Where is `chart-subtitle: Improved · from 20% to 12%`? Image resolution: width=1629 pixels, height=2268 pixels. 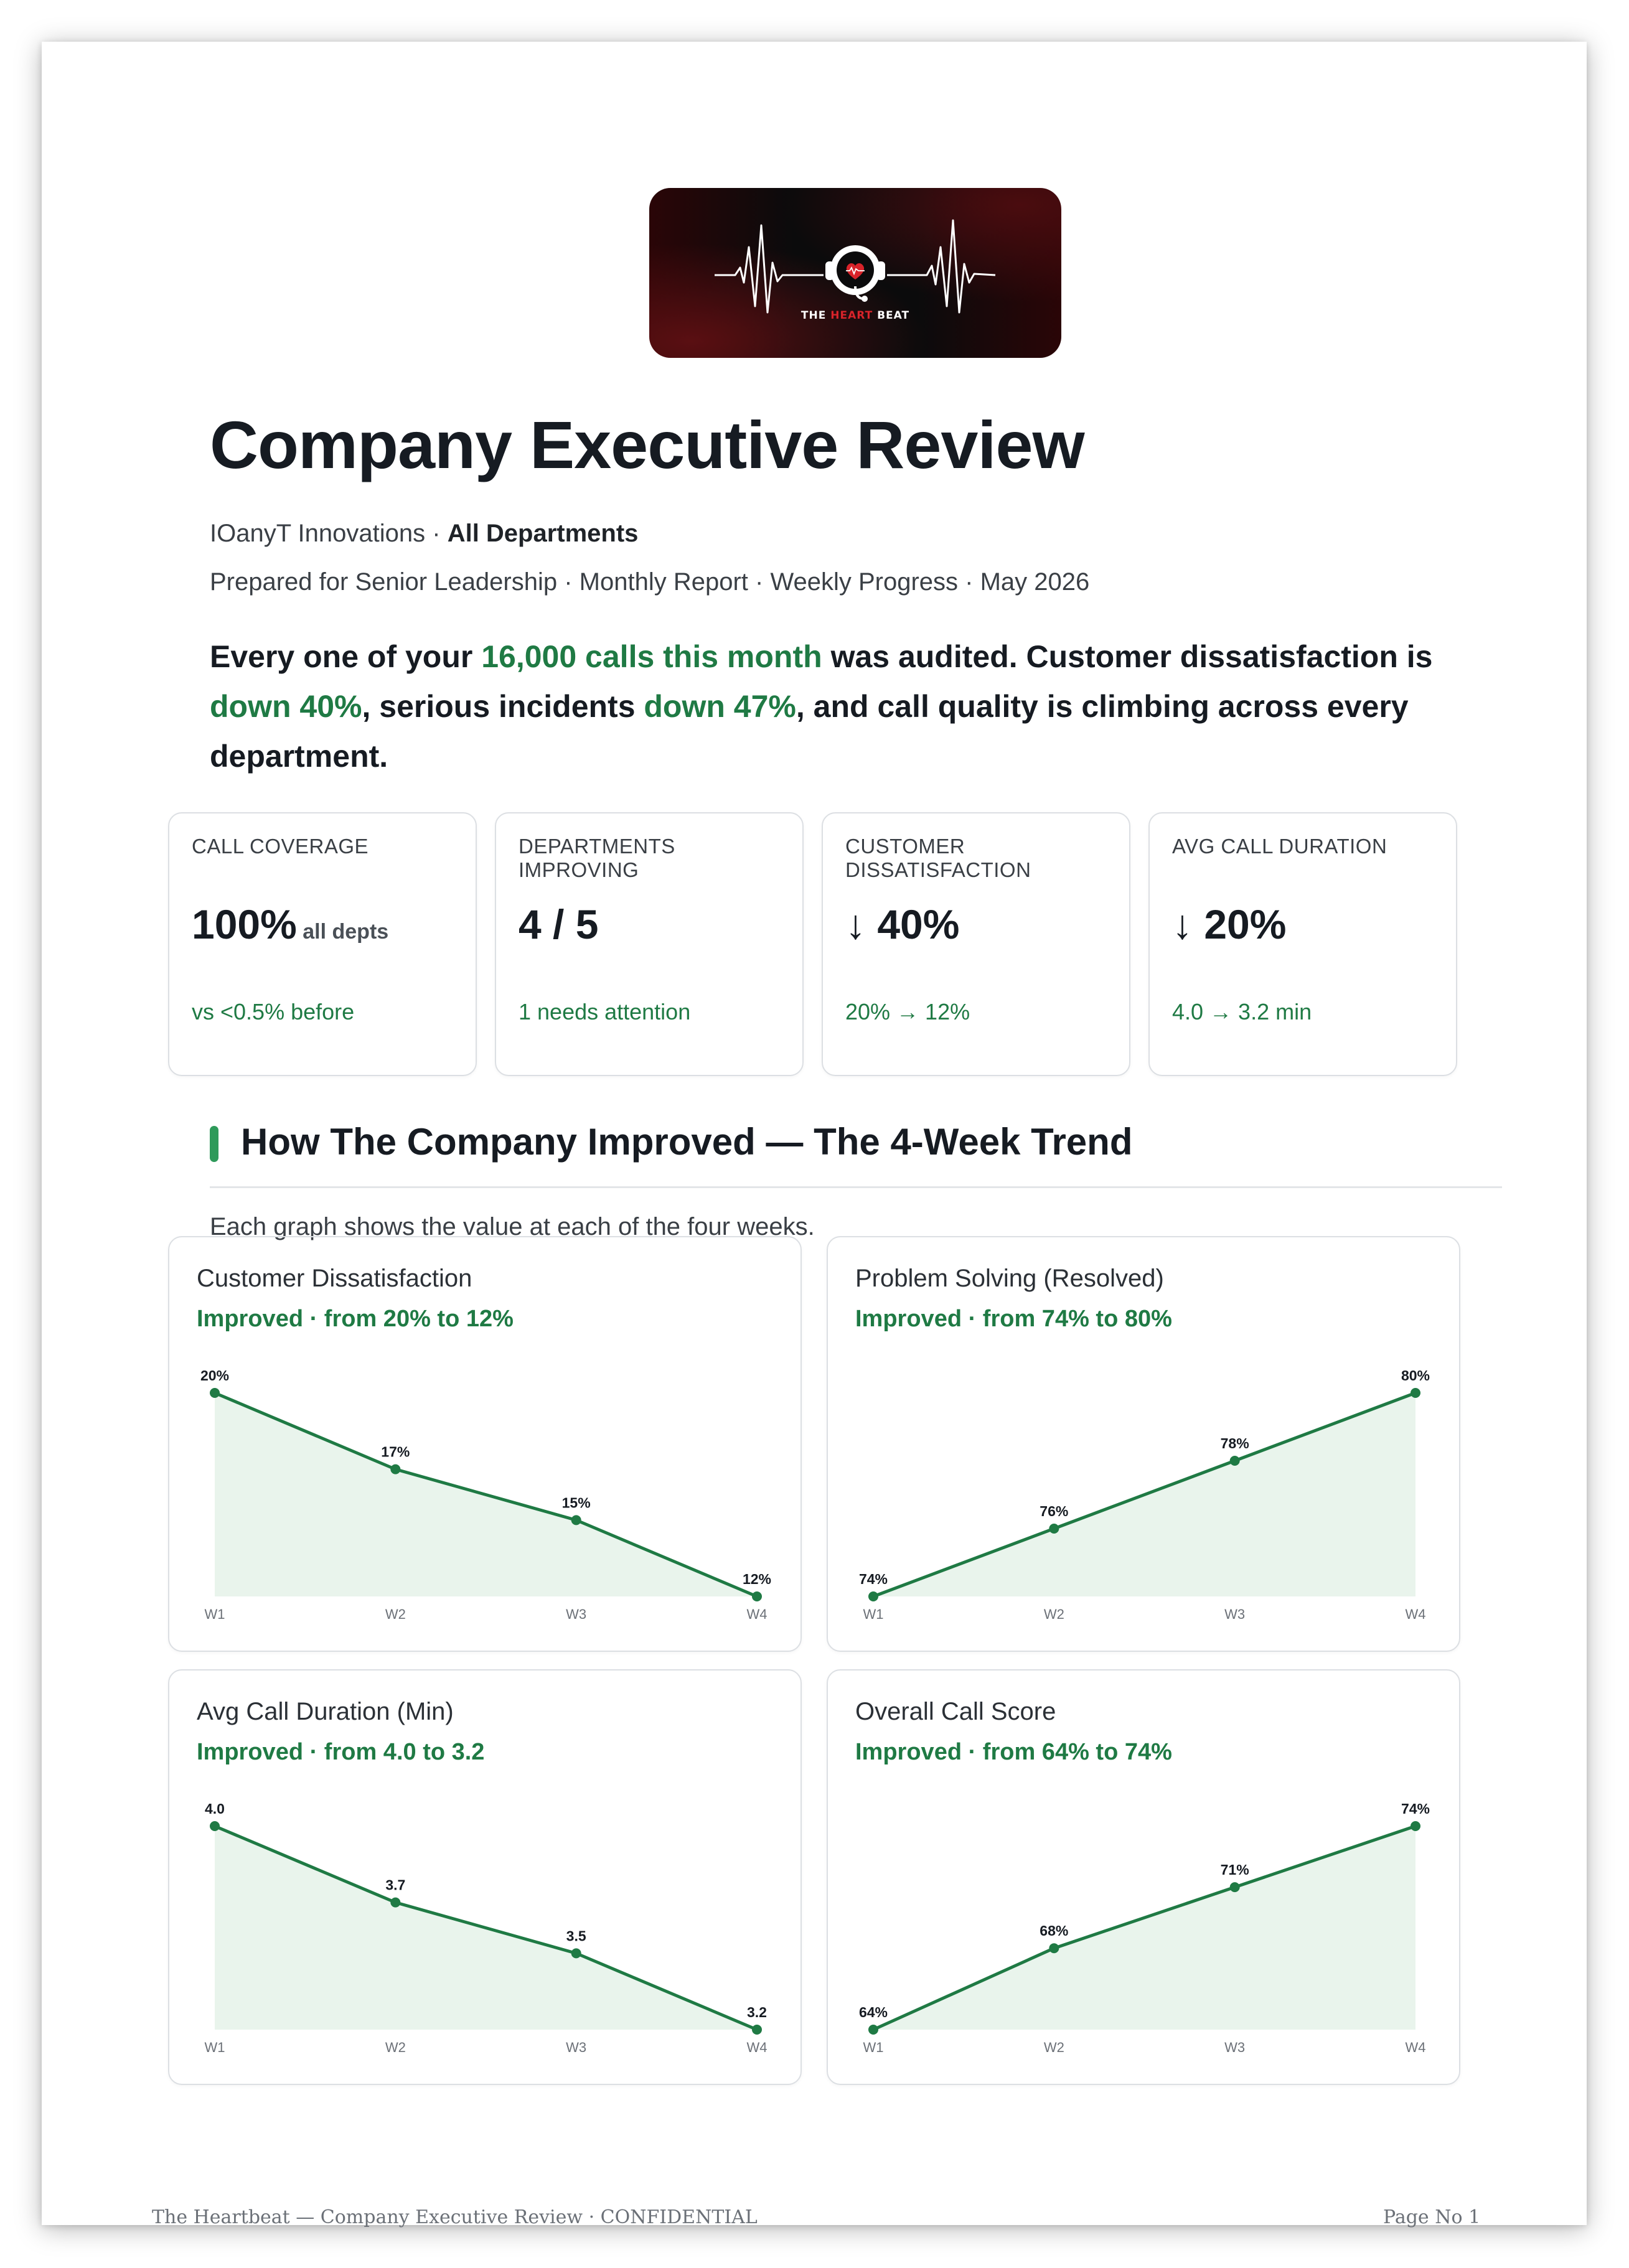
chart-subtitle: Improved · from 20% to 12% is located at coordinates (355, 1319).